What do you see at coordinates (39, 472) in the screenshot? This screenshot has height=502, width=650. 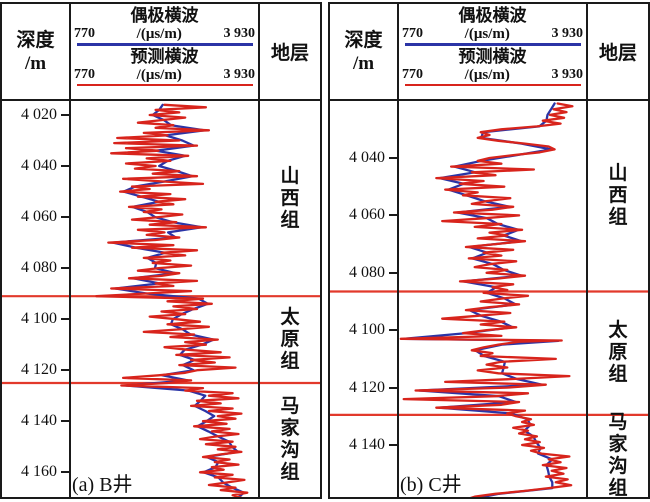 I see `depth-tick-label: 4 160` at bounding box center [39, 472].